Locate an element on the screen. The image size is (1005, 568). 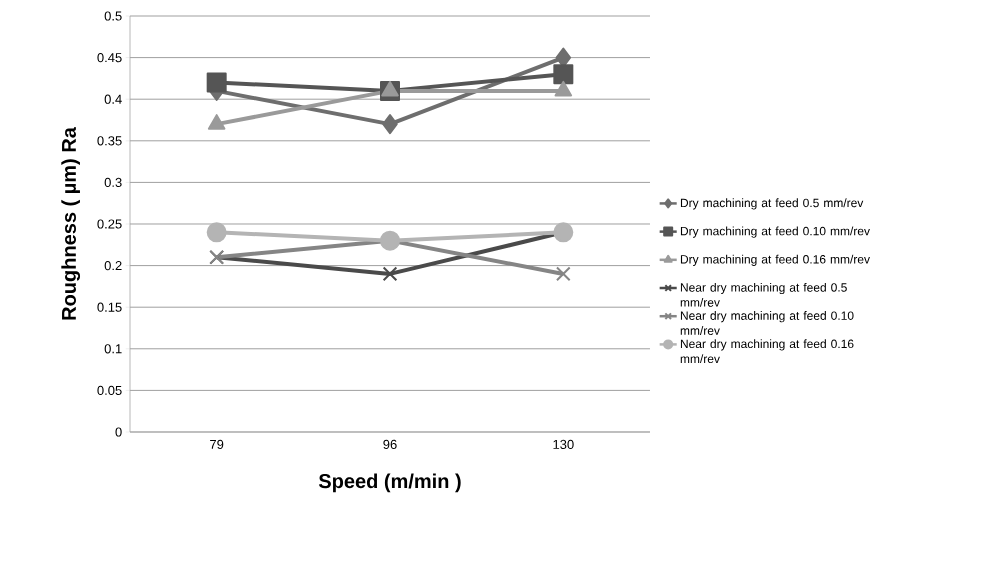
x-axis-title: Speed (m/min ) is located at coordinates (389, 483).